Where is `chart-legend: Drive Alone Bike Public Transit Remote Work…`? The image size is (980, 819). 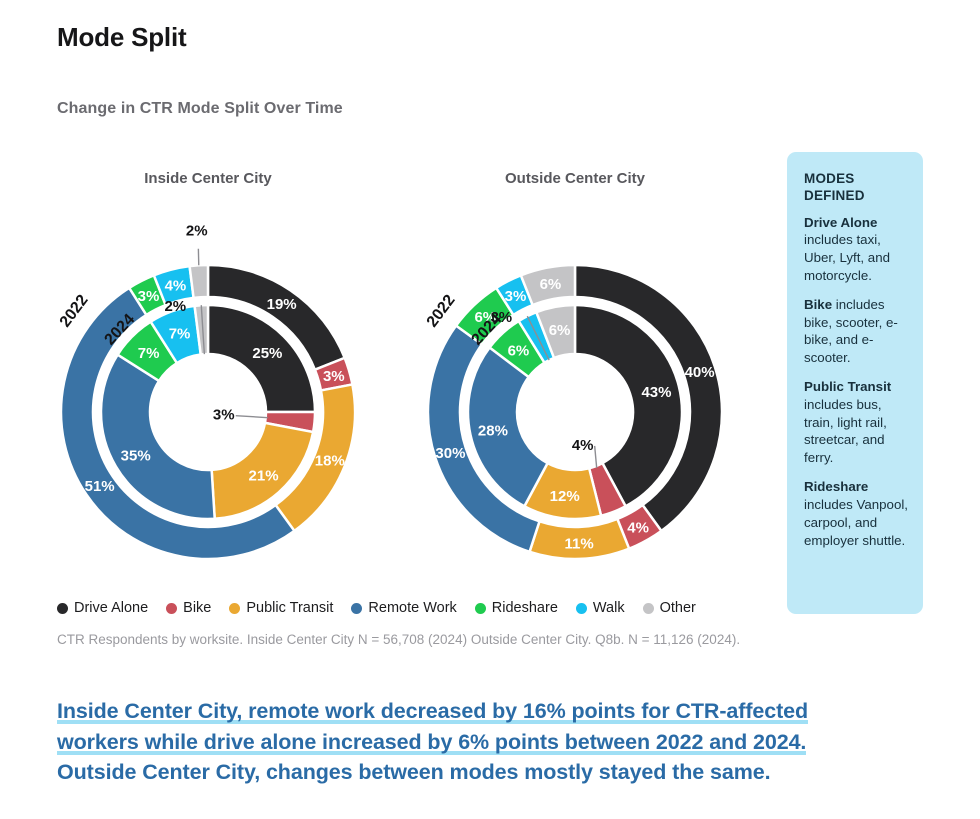 chart-legend: Drive Alone Bike Public Transit Remote Work… is located at coordinates (376, 608).